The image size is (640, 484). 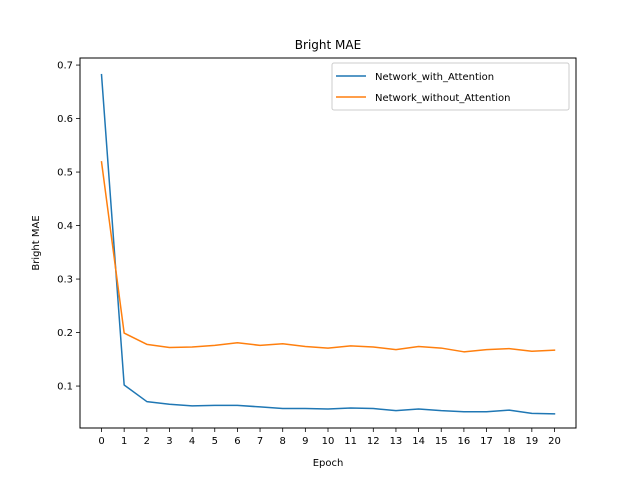 I want to click on x-tick-label: 9, so click(x=305, y=441).